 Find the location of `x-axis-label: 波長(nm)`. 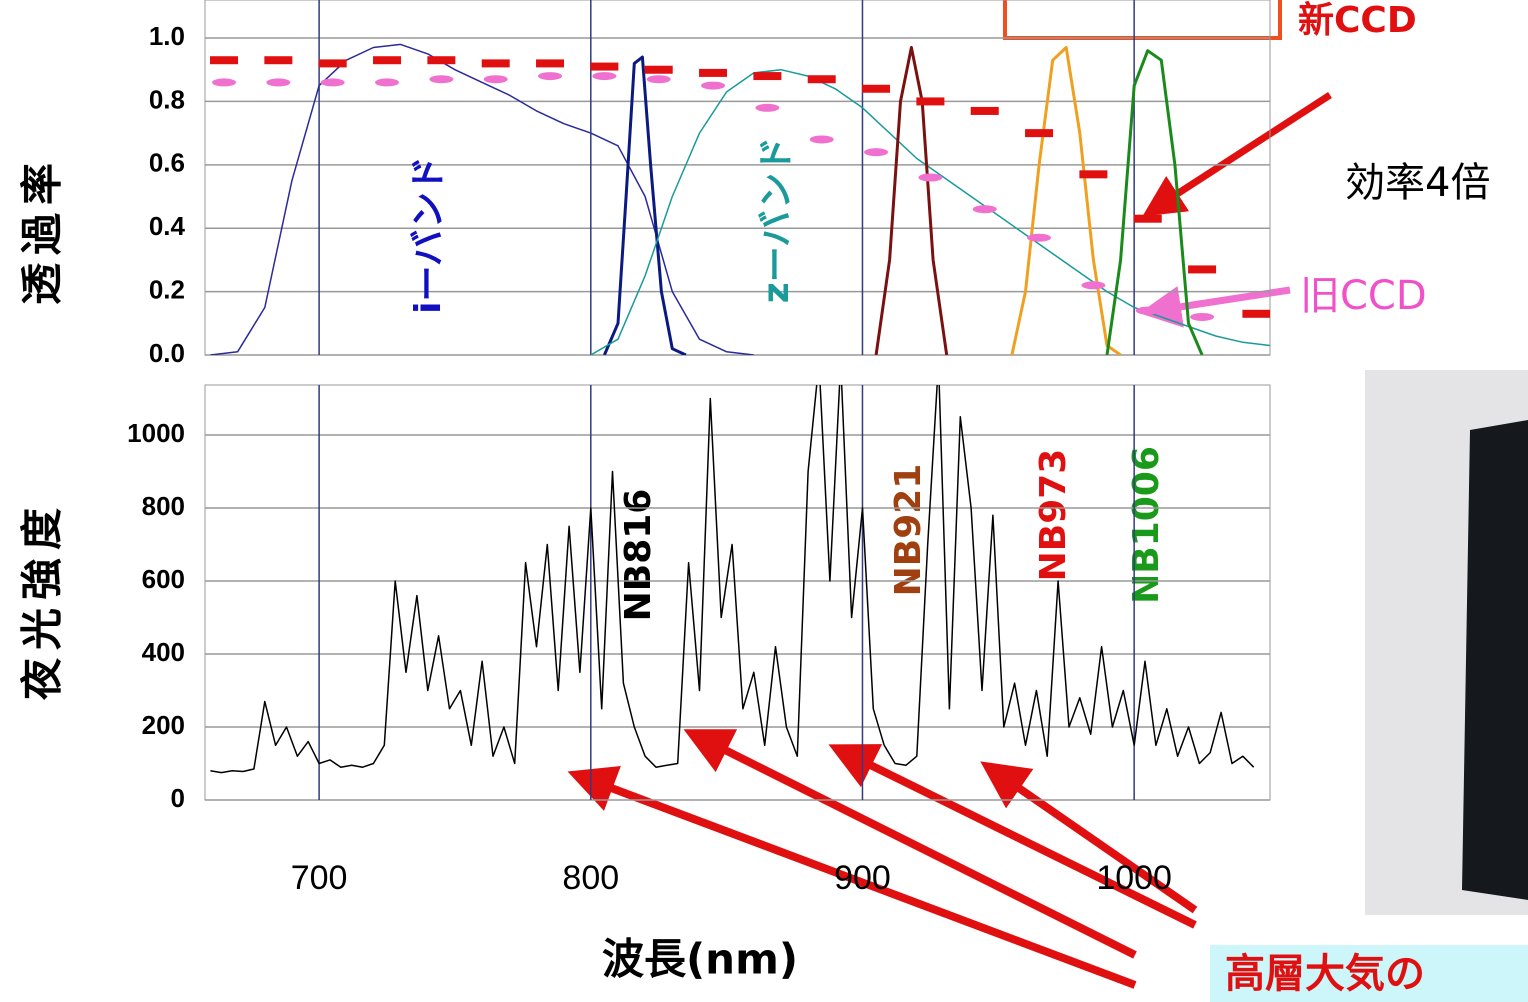

x-axis-label: 波長(nm) is located at coordinates (700, 959).